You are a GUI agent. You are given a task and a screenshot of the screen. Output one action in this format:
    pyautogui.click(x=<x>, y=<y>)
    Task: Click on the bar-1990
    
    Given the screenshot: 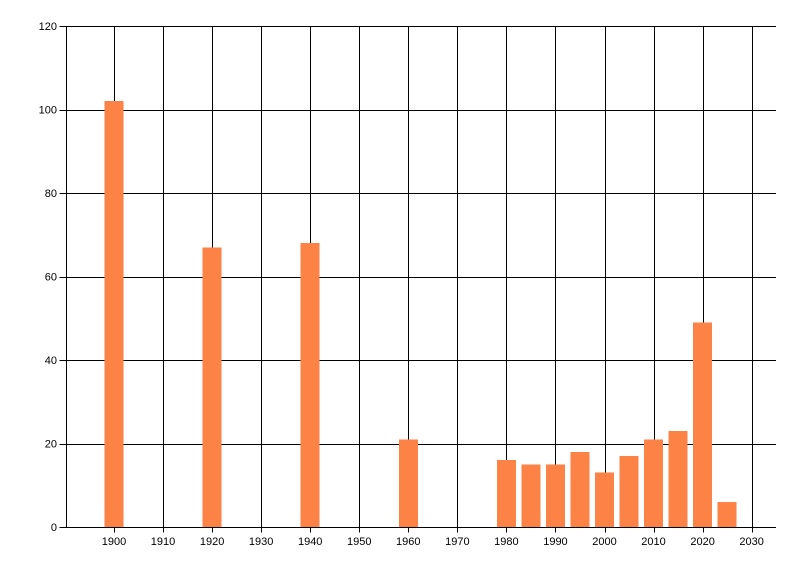 What is the action you would take?
    pyautogui.click(x=555, y=495)
    